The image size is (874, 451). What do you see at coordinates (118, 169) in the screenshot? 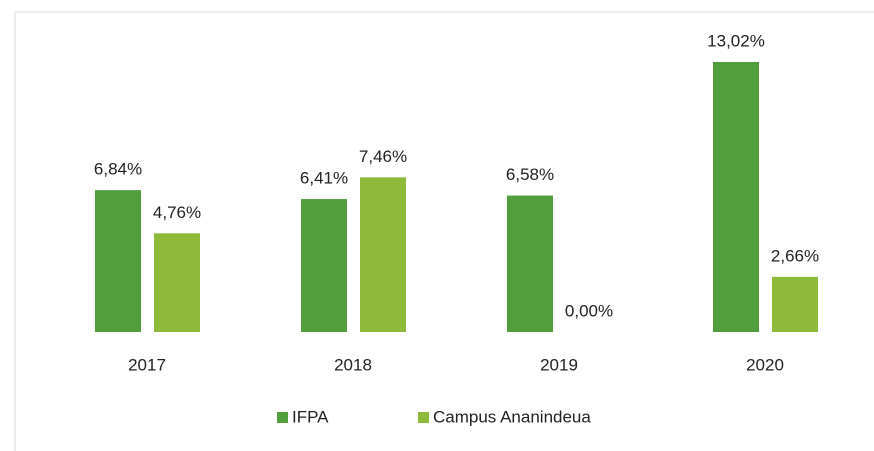
I see `data-label: 6,84%` at bounding box center [118, 169].